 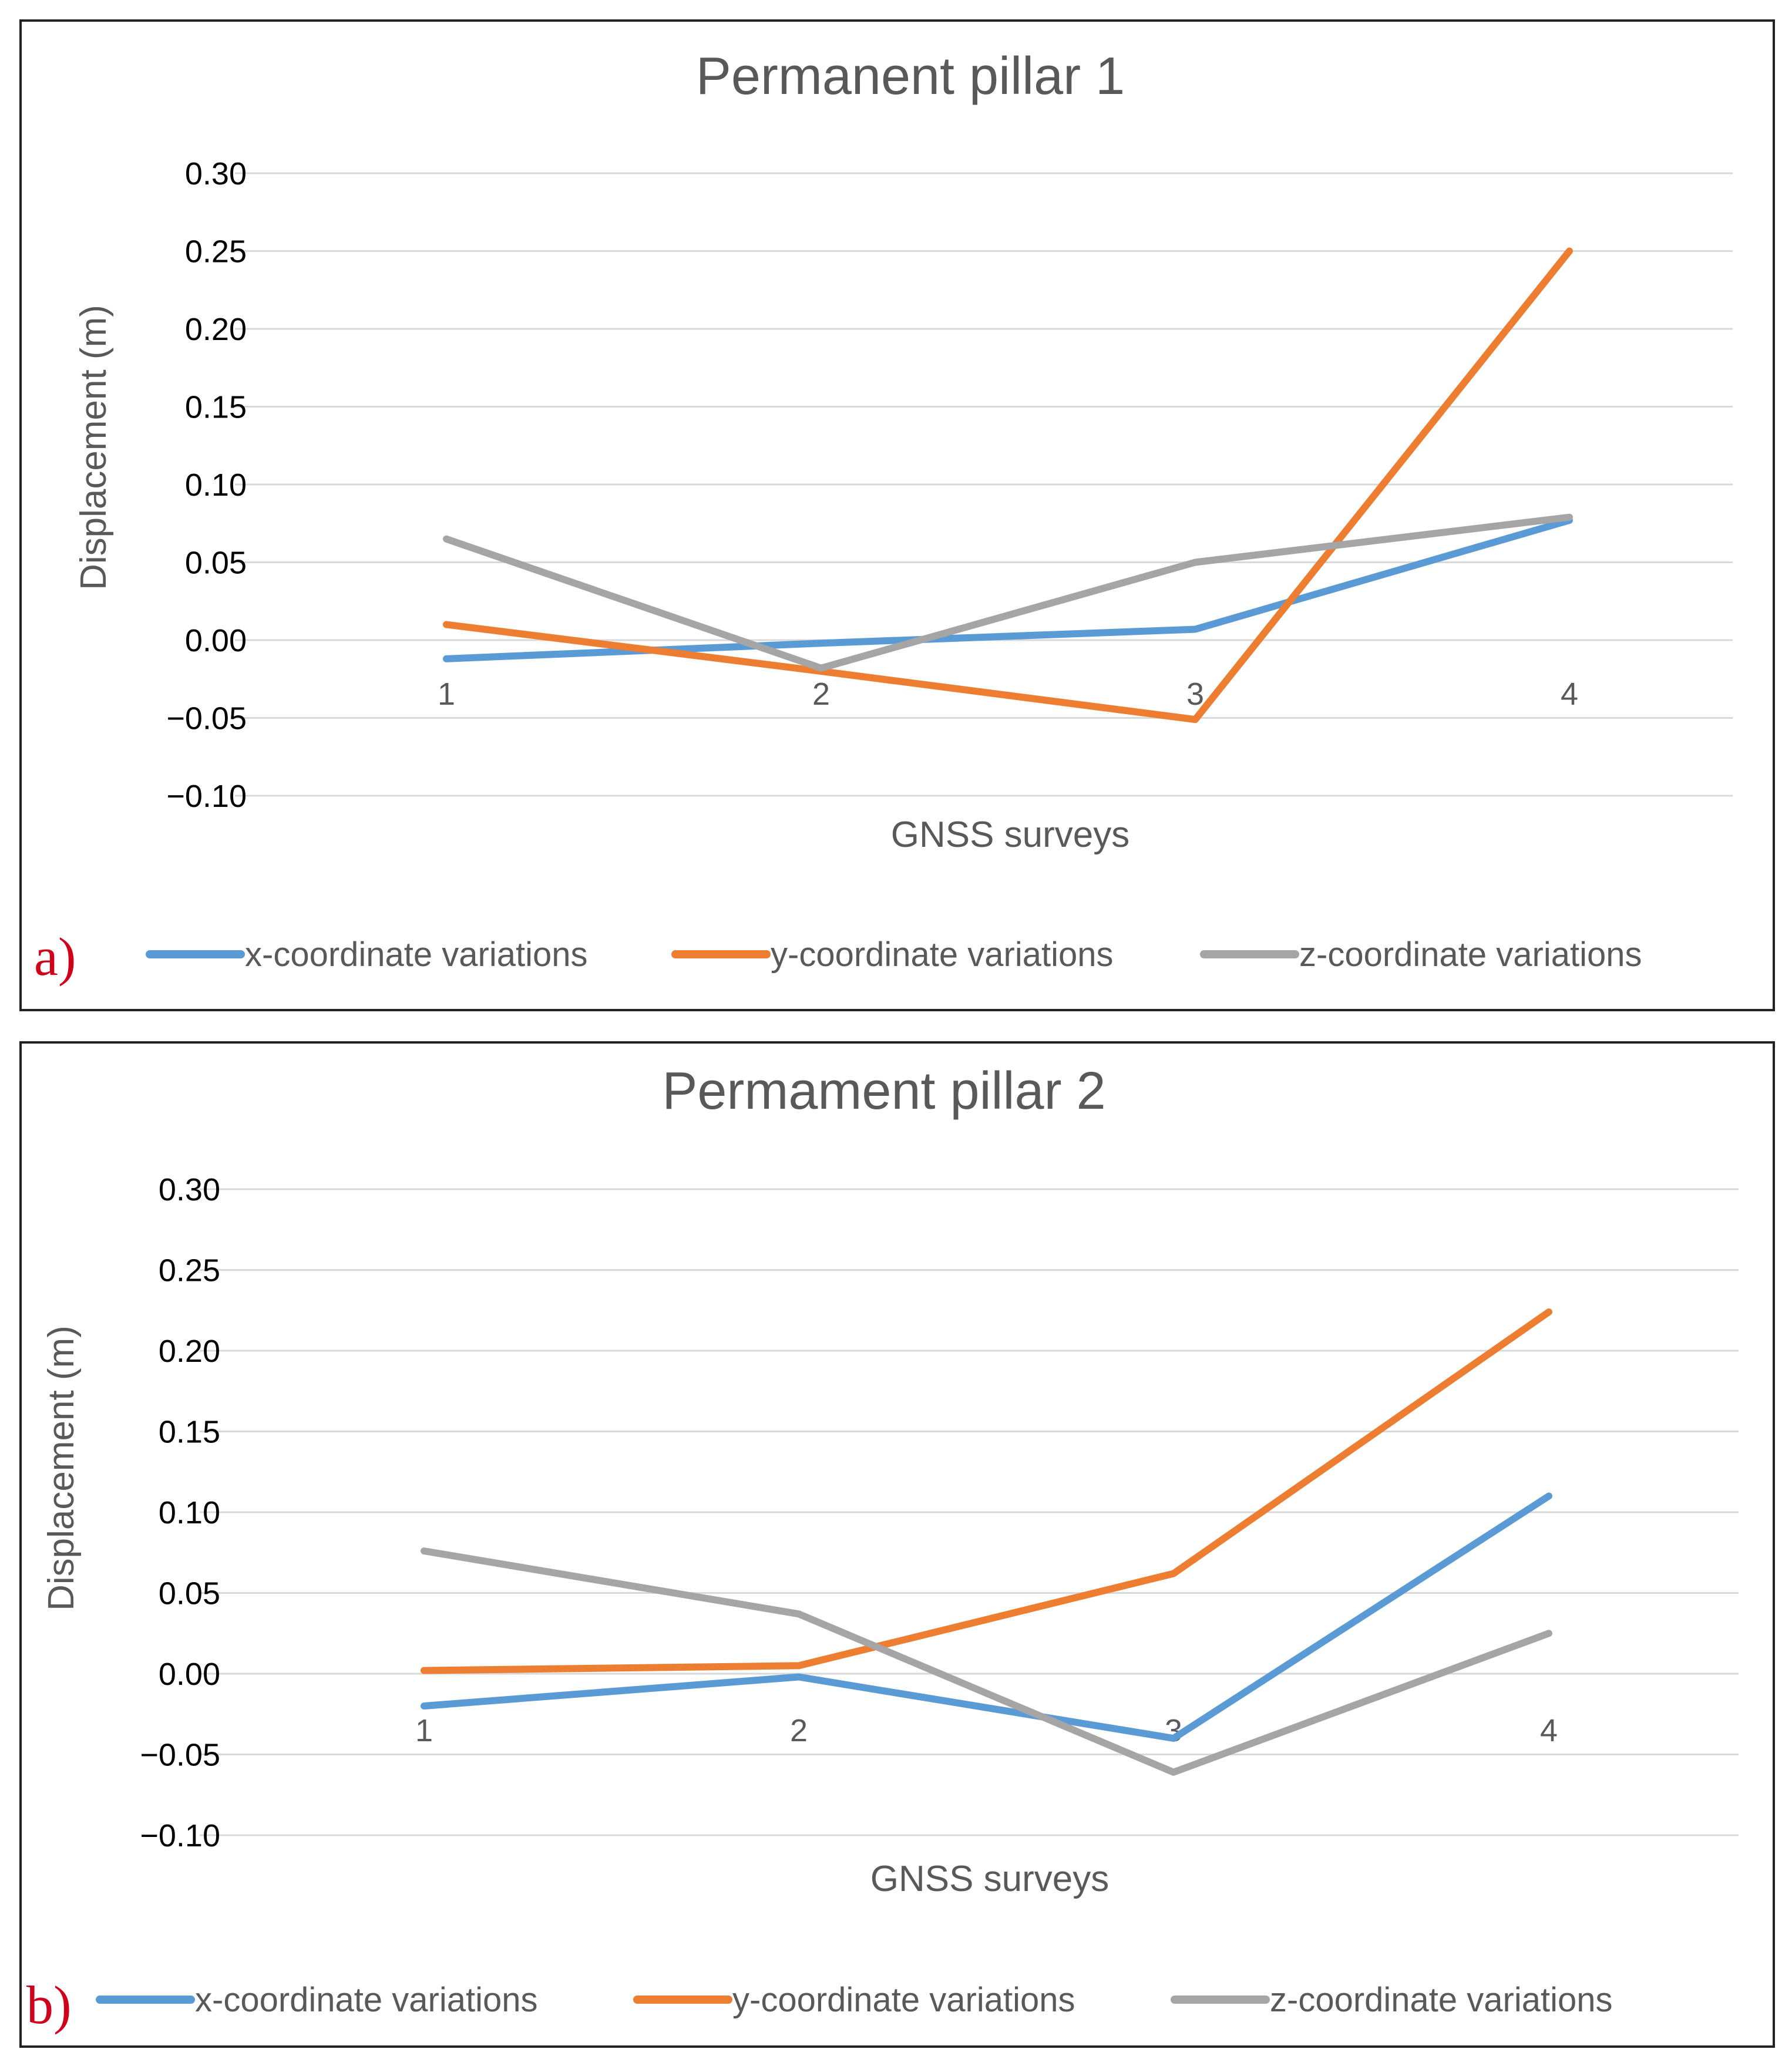 What do you see at coordinates (55, 957) in the screenshot?
I see `panel-label: a)` at bounding box center [55, 957].